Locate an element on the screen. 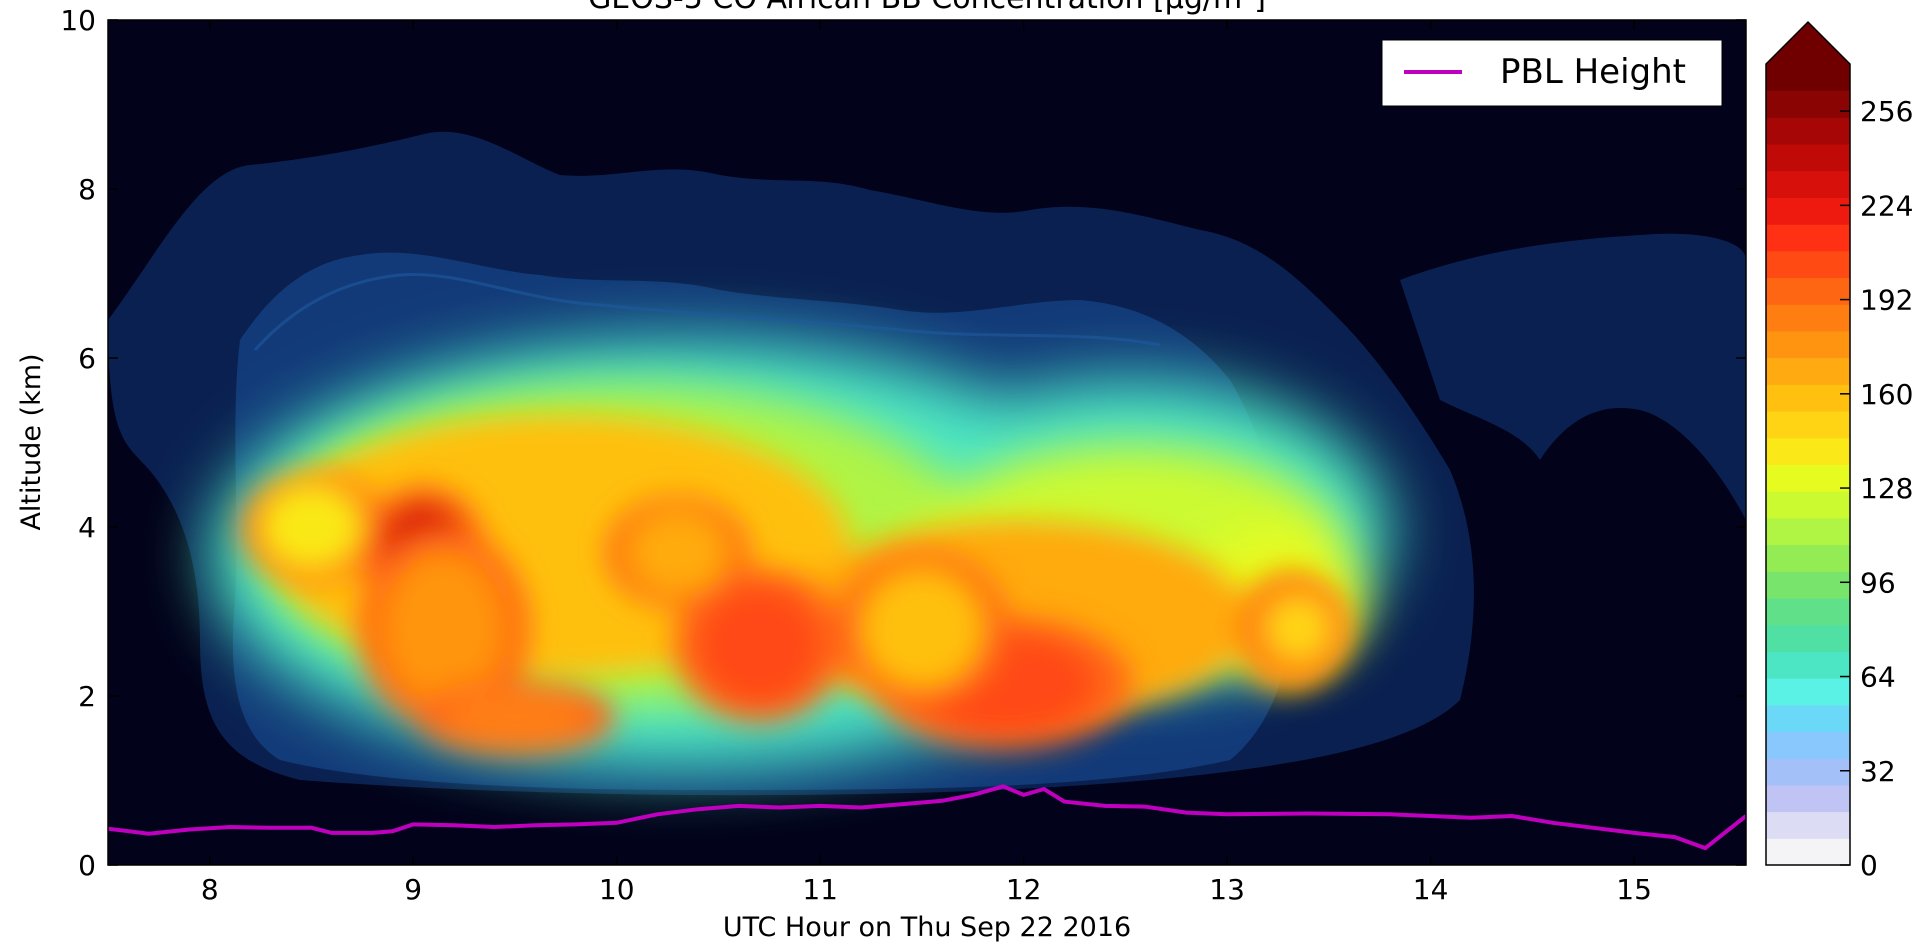 Image resolution: width=1924 pixels, height=946 pixels. x-tick-label: 9 is located at coordinates (413, 889).